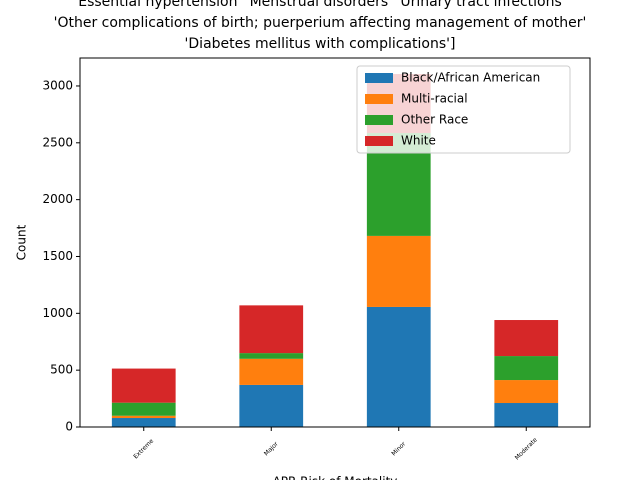  Describe the element at coordinates (57, 142) in the screenshot. I see `y-tick-label: 2500` at that location.